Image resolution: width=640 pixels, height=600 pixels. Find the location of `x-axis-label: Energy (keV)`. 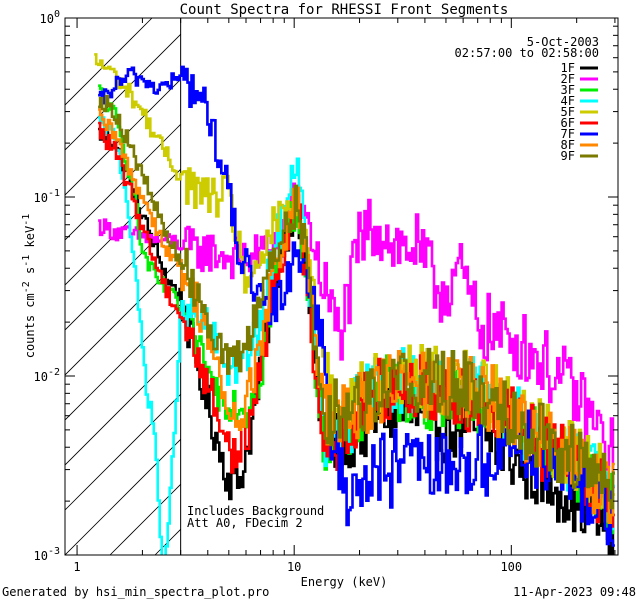

x-axis-label: Energy (keV) is located at coordinates (344, 582).